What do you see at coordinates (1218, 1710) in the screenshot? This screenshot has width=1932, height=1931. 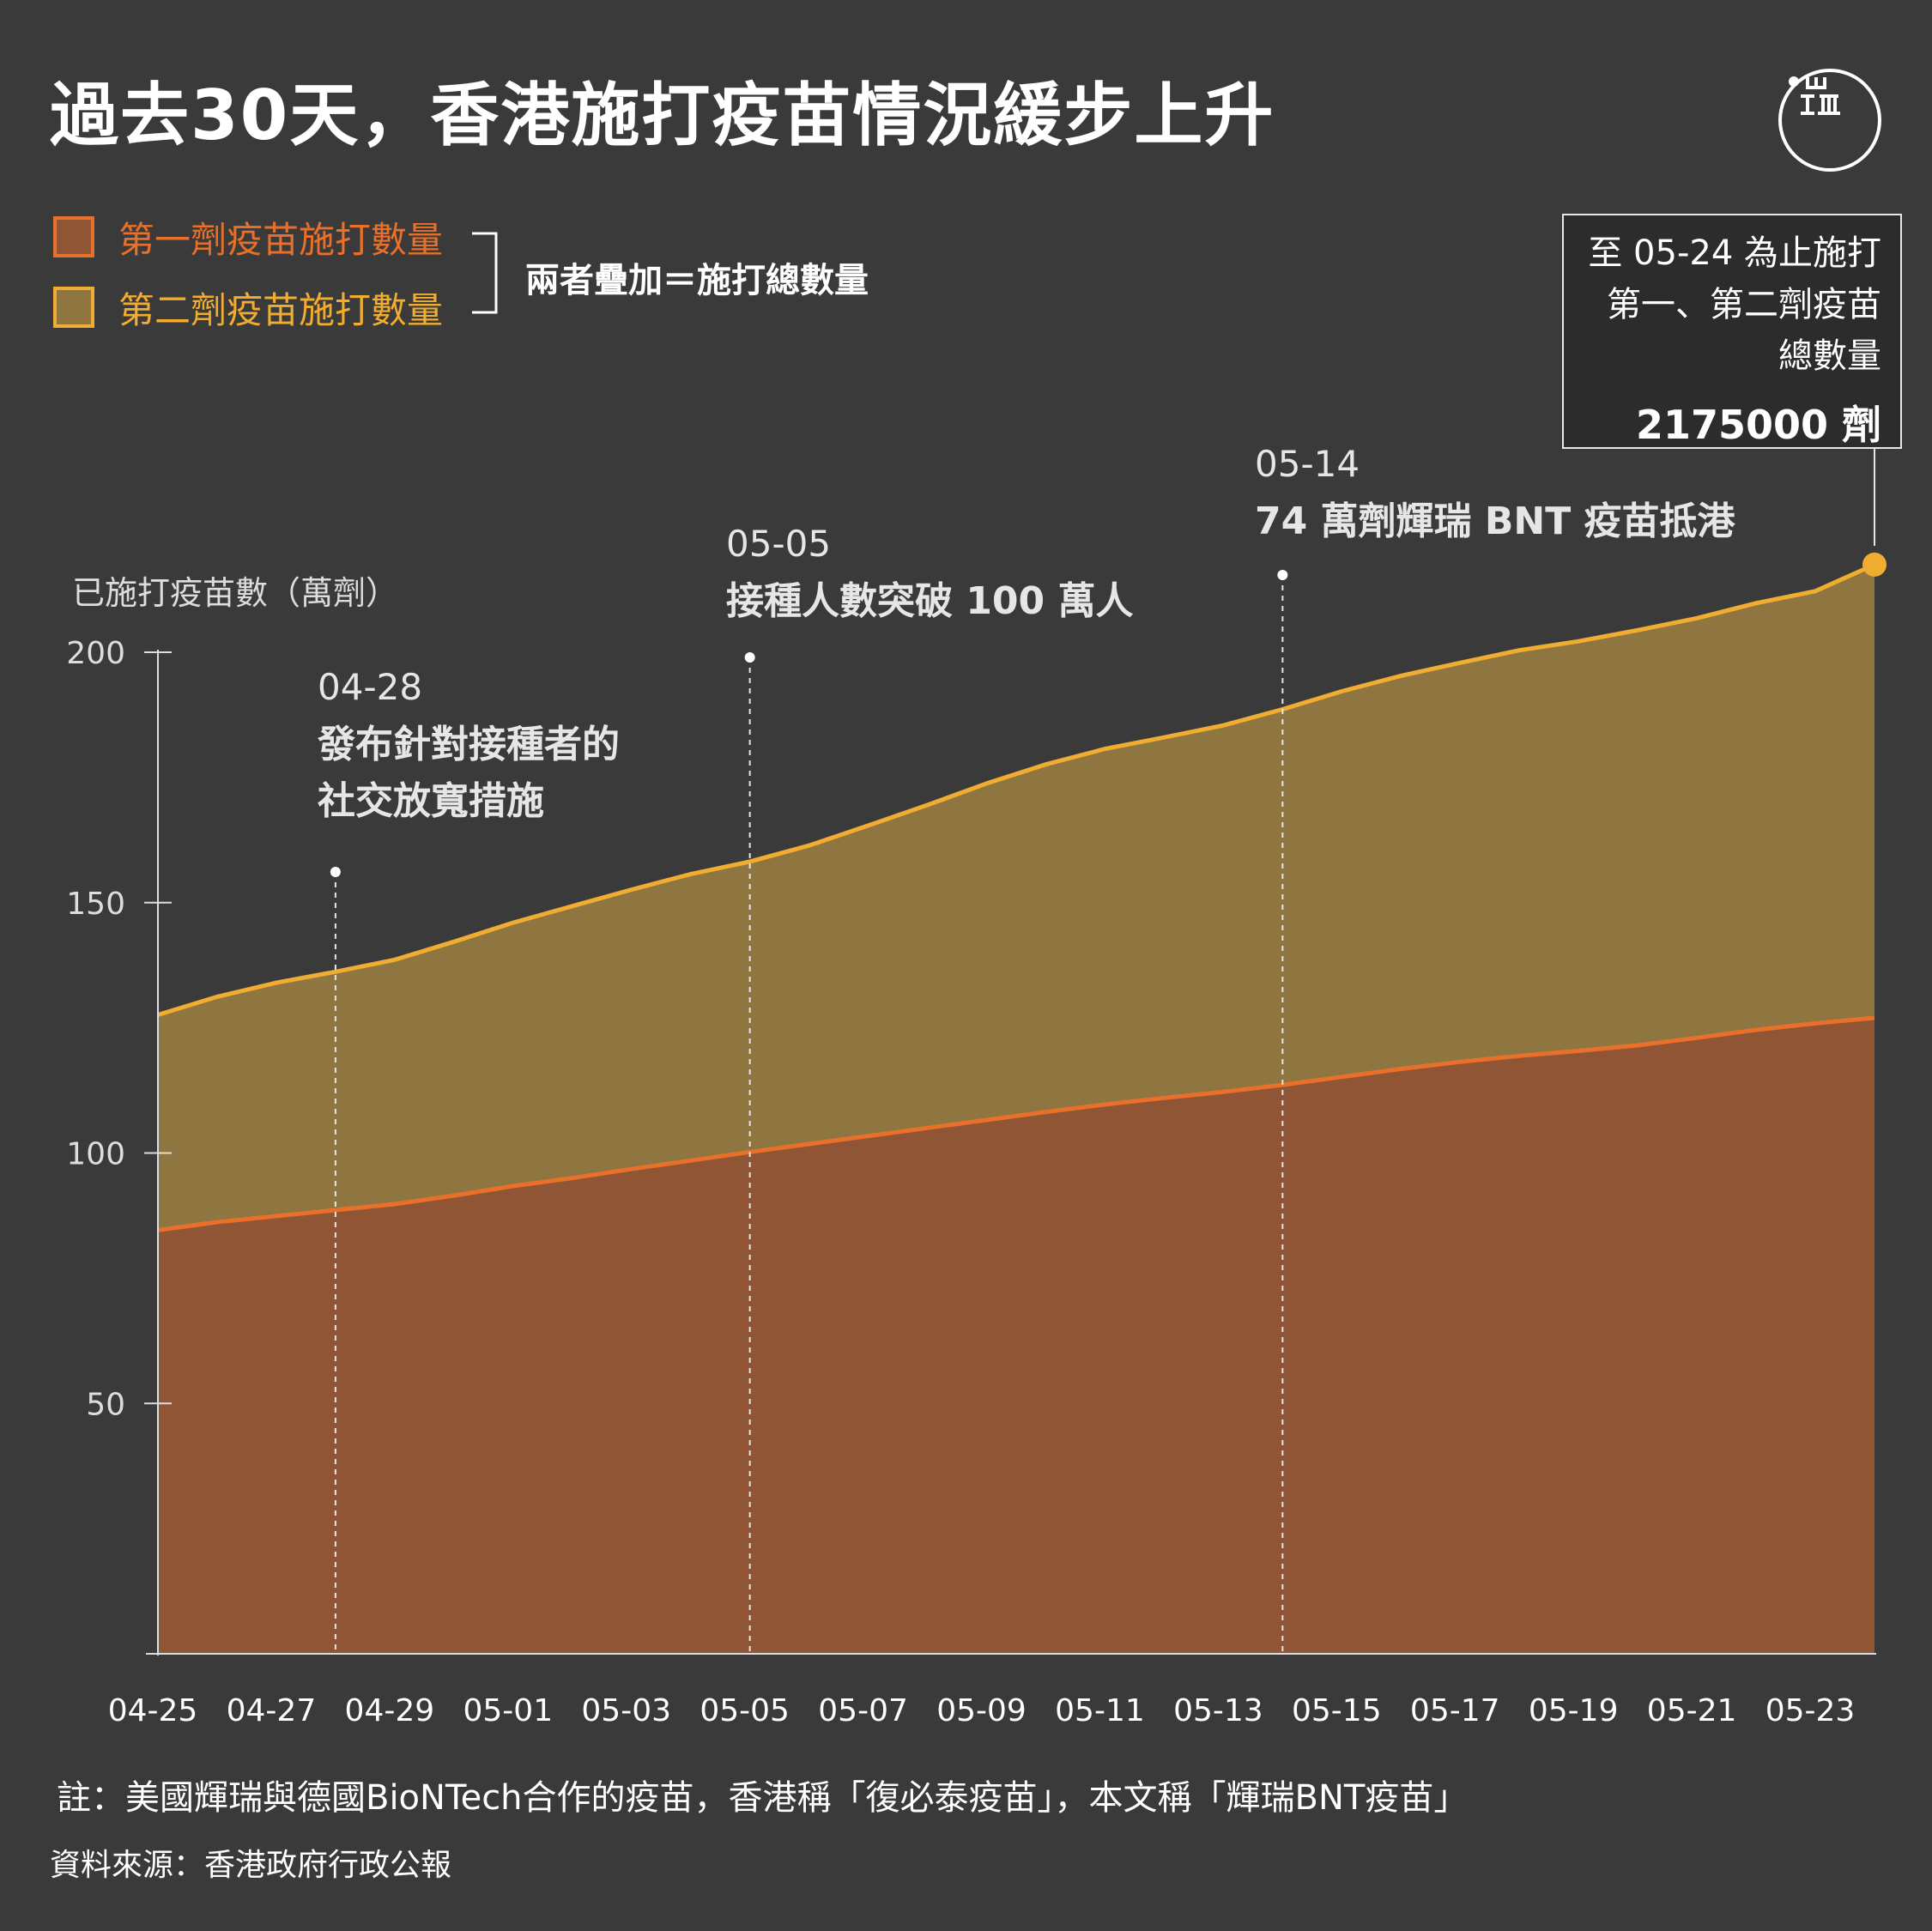 I see `x-tick-label: 05-13` at bounding box center [1218, 1710].